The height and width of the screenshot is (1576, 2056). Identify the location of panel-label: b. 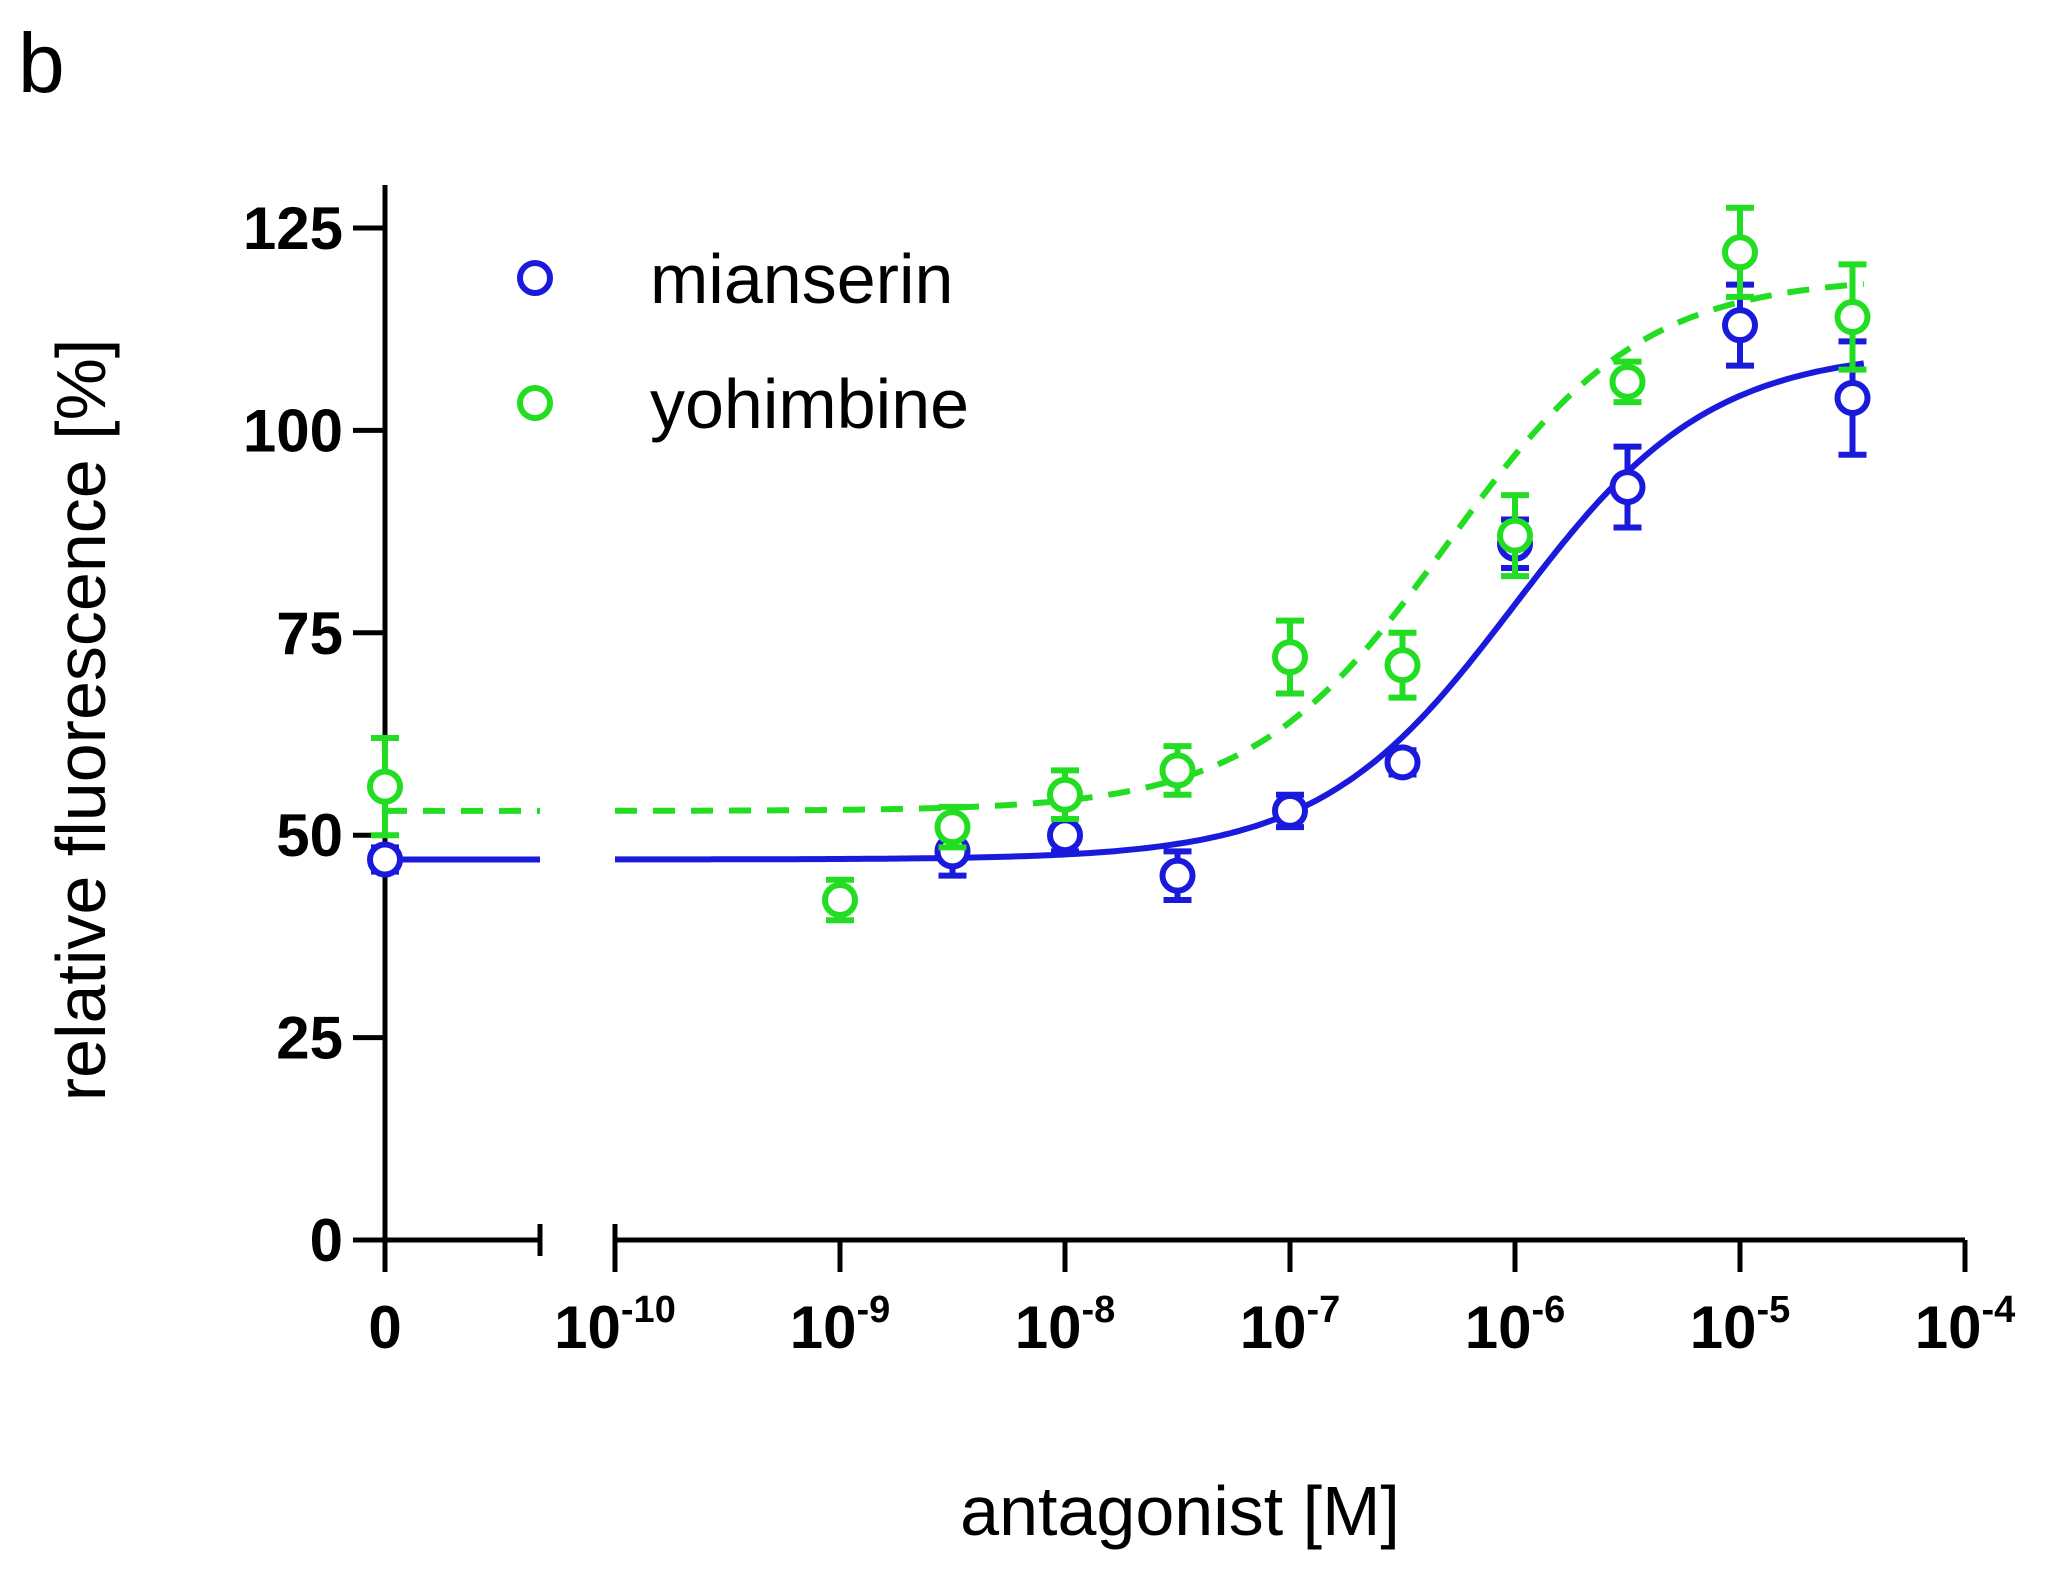
(41, 63).